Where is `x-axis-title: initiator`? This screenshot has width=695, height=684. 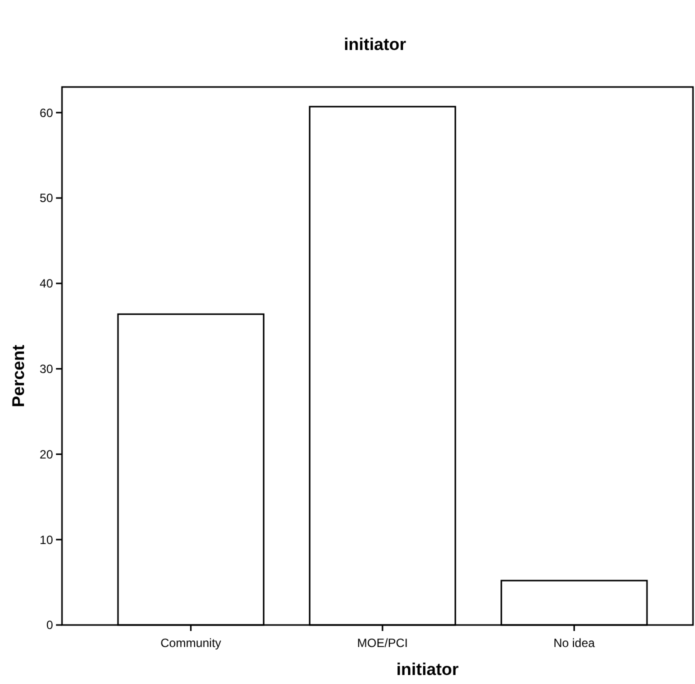 x-axis-title: initiator is located at coordinates (428, 669).